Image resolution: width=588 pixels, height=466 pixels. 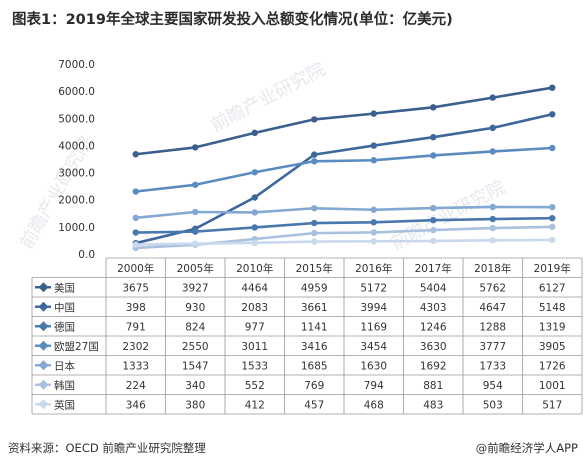 I want to click on data-label: 340, so click(x=195, y=386).